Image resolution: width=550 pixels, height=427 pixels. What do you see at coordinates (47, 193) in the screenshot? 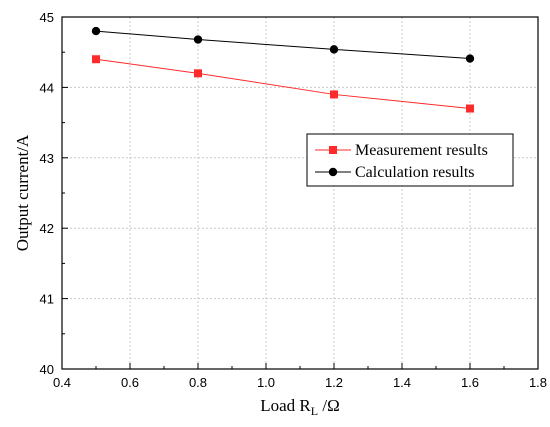
I see `y-tick-labels: 40 41 42 43 44 45` at bounding box center [47, 193].